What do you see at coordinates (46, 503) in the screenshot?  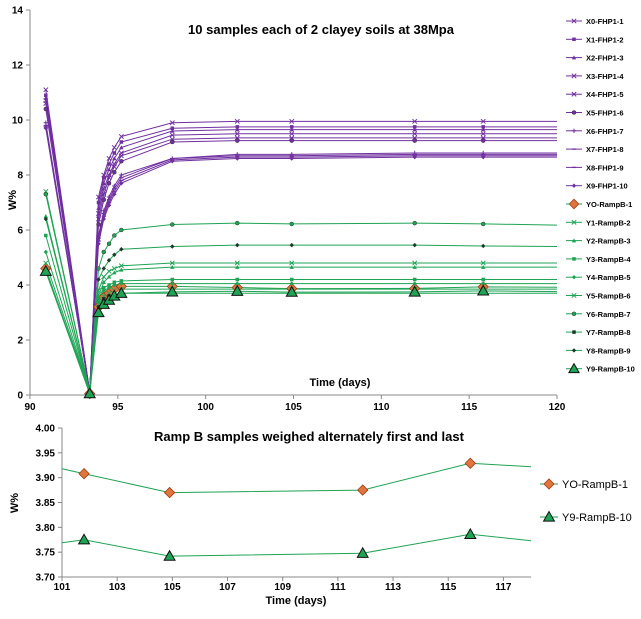 I see `y-tick-label: 3.85` at bounding box center [46, 503].